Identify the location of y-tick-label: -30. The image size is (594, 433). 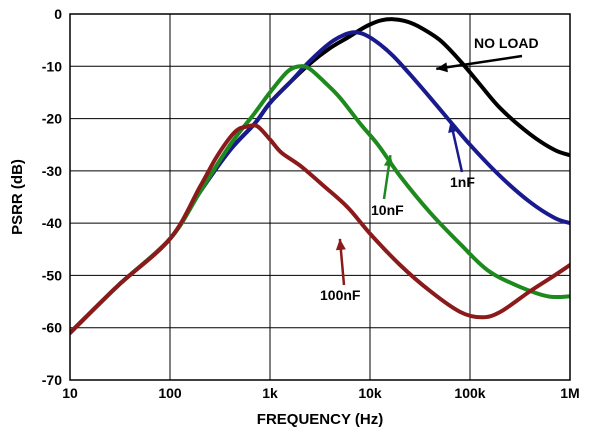
(52, 171).